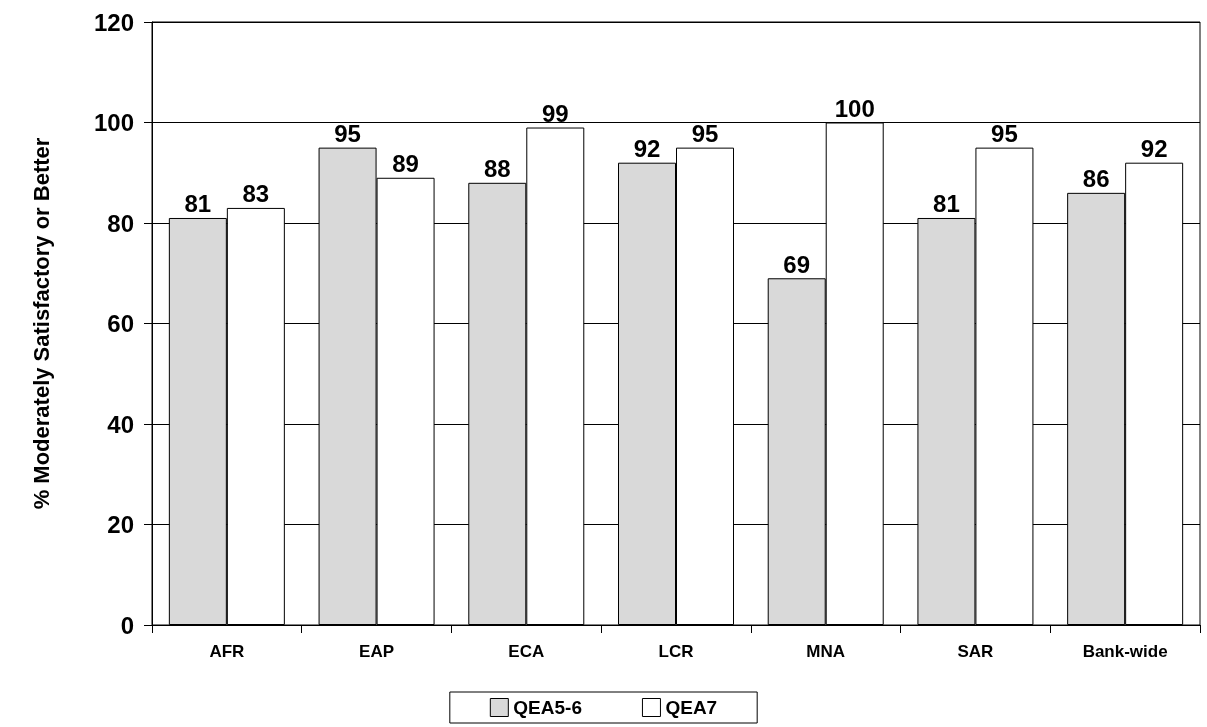  What do you see at coordinates (120, 323) in the screenshot?
I see `y-tick-label: 60` at bounding box center [120, 323].